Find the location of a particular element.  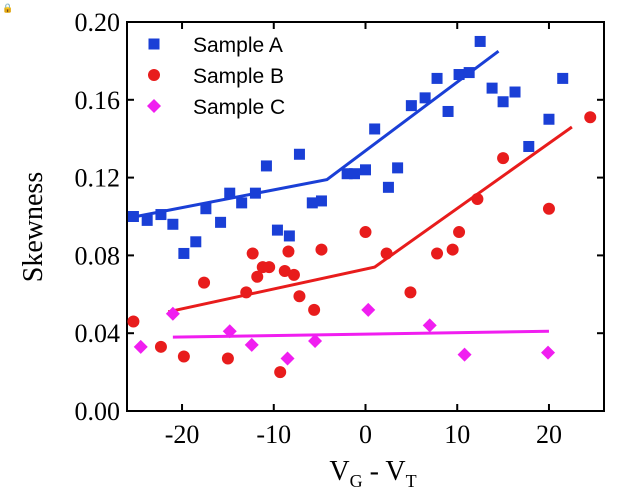

legend-label-sample-c: Sample C is located at coordinates (239, 107).